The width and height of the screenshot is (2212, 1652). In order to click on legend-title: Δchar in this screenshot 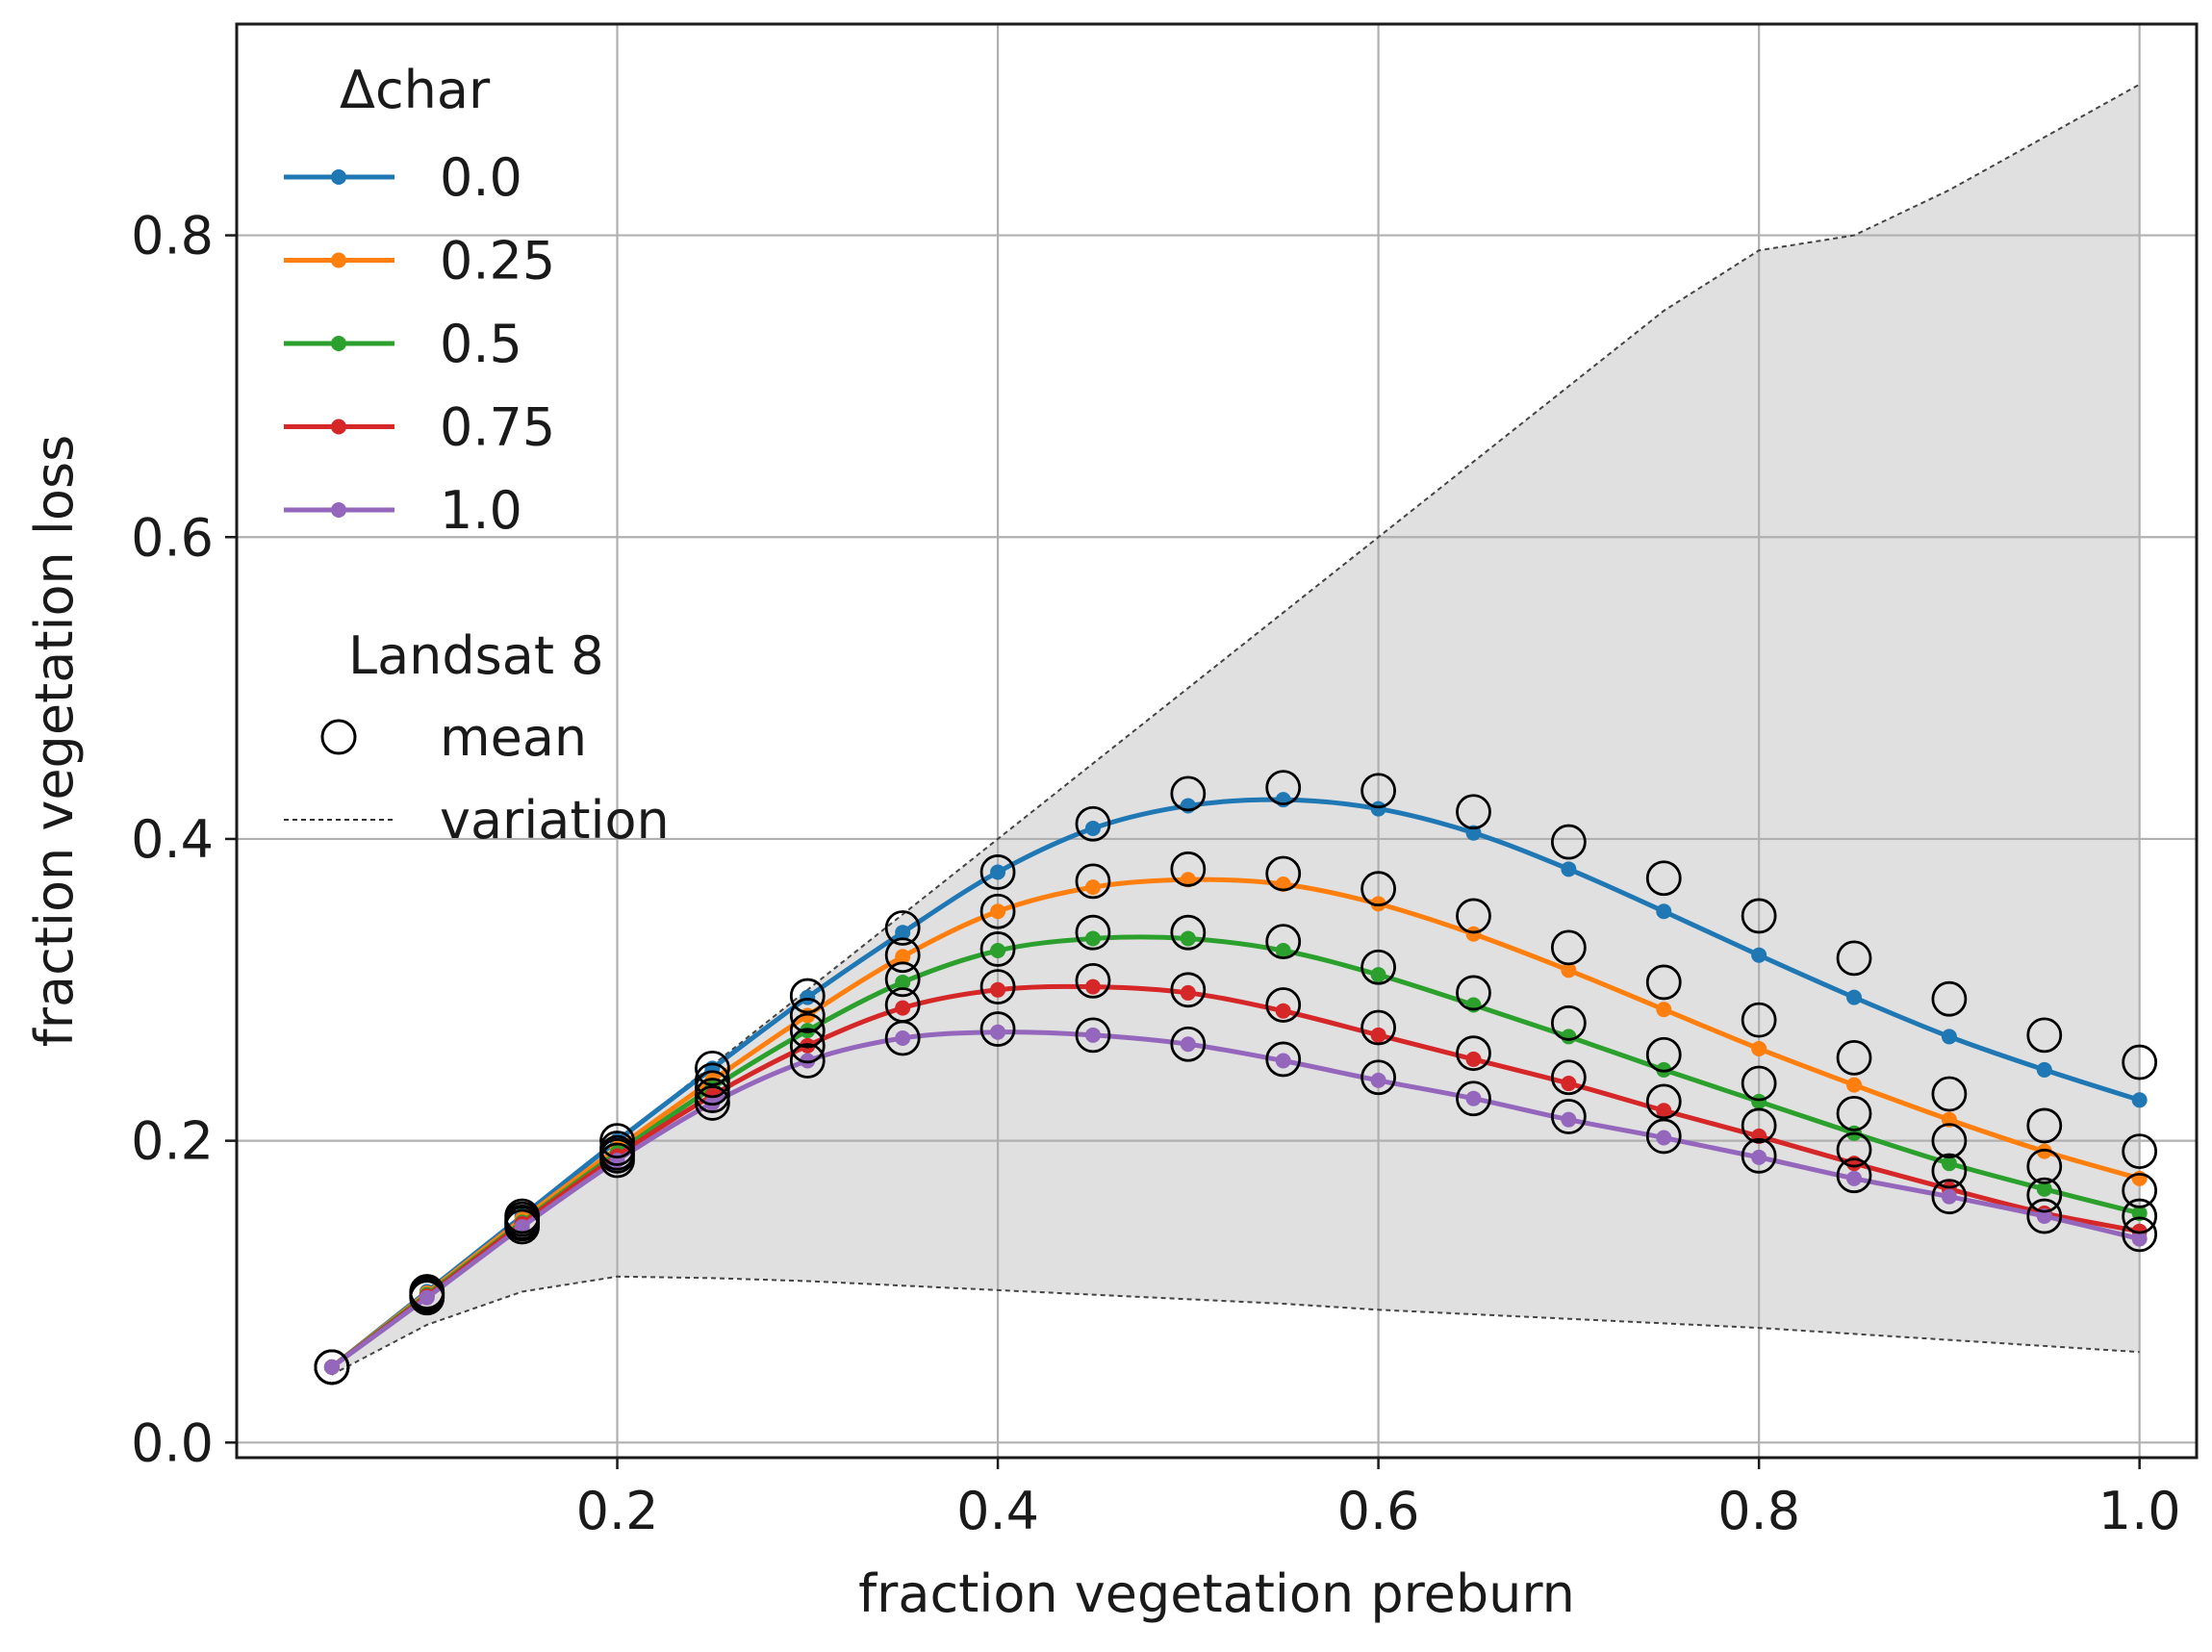, I will do `click(415, 90)`.